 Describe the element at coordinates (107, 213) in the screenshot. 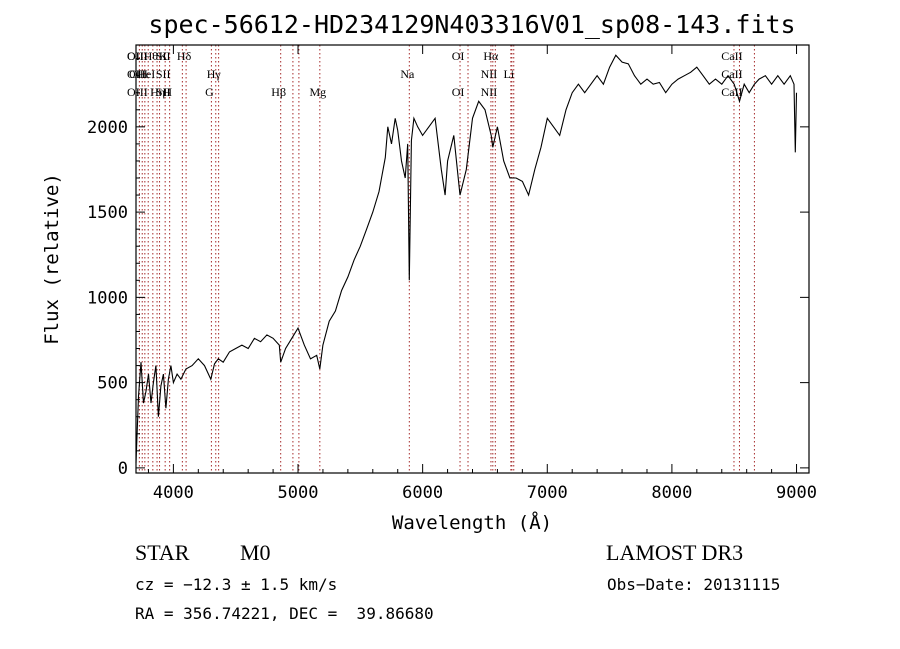

I see `y-tick-label: 1500` at that location.